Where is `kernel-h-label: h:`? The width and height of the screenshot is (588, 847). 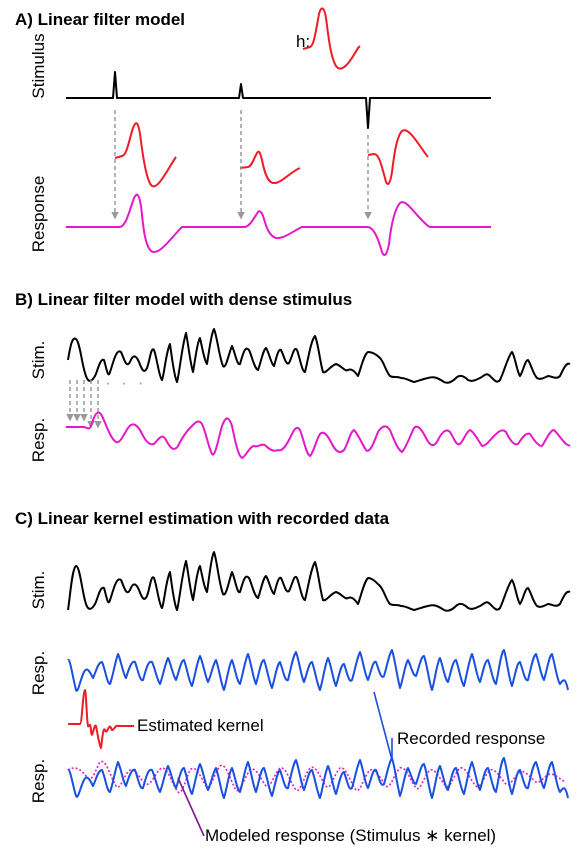
kernel-h-label: h: is located at coordinates (303, 41).